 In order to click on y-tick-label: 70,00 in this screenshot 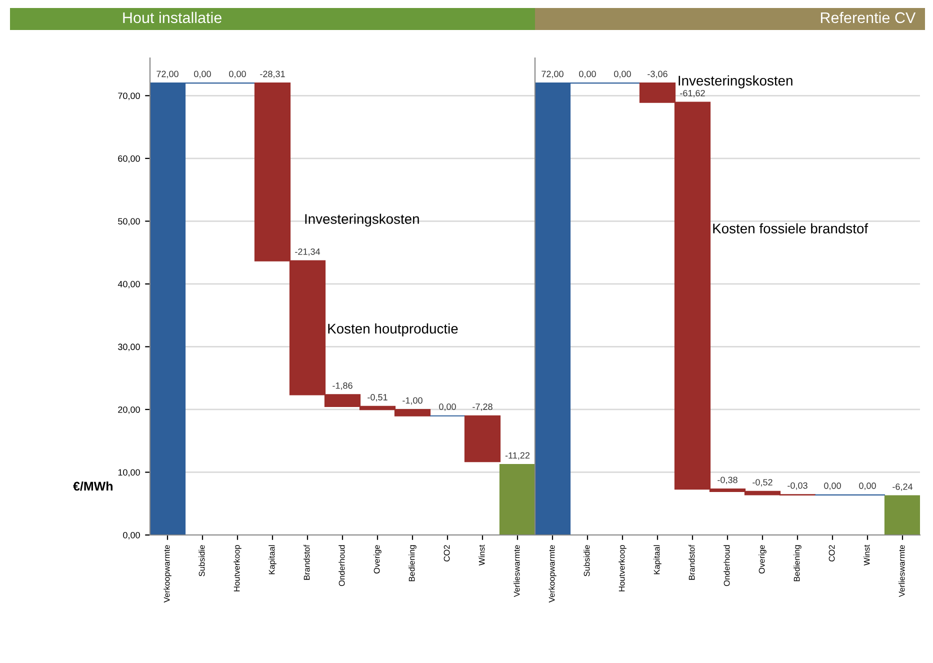, I will do `click(129, 96)`.